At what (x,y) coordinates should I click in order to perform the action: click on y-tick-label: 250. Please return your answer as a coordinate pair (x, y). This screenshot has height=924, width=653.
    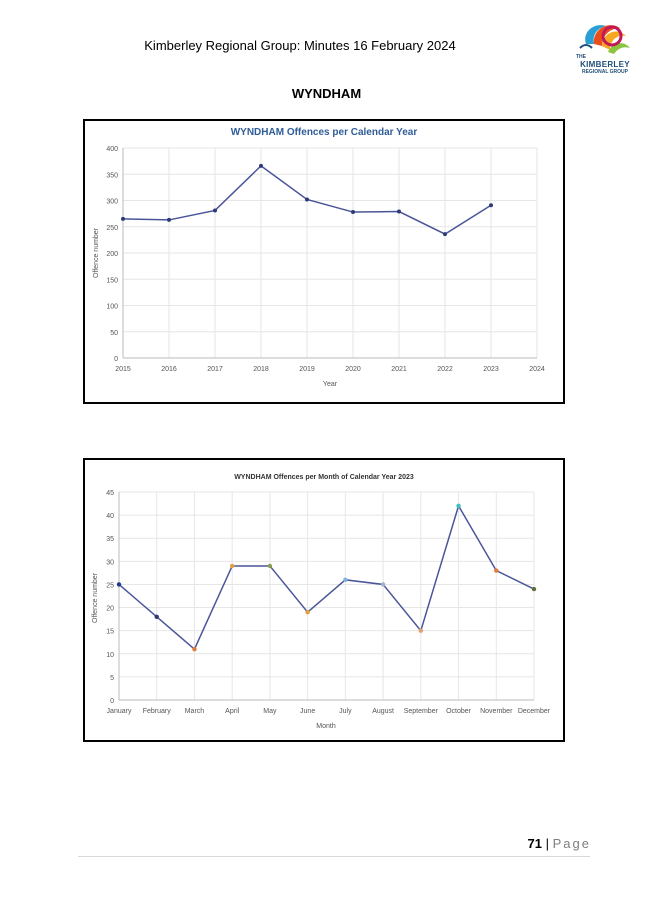
    Looking at the image, I should click on (112, 228).